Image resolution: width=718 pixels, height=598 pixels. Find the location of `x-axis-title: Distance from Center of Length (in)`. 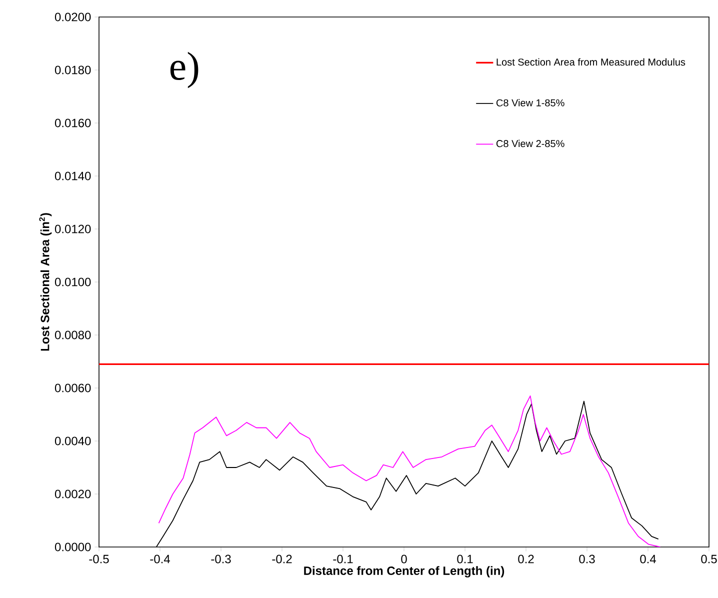

x-axis-title: Distance from Center of Length (in) is located at coordinates (404, 572).